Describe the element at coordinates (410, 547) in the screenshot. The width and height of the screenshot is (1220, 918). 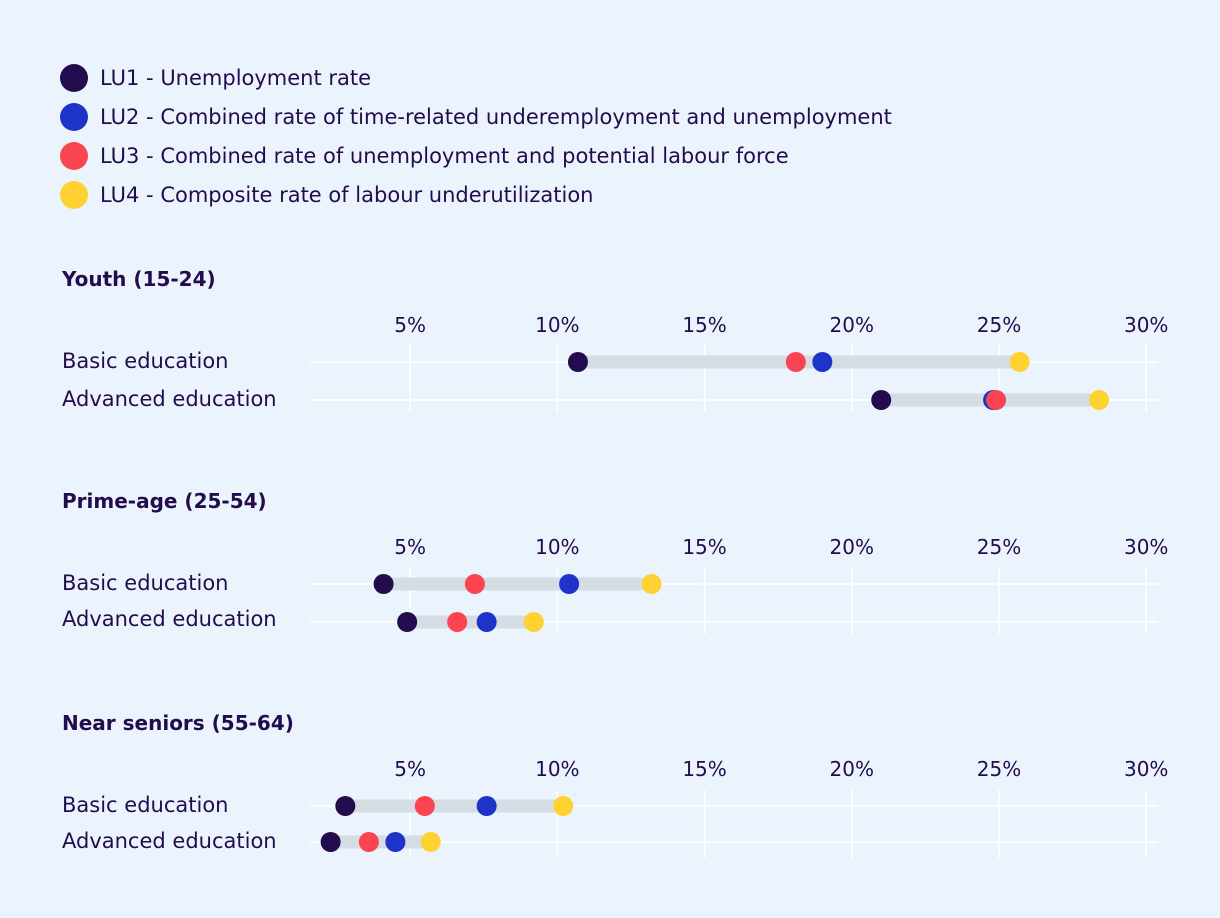
I see `tick-label-prime-5: 5%` at that location.